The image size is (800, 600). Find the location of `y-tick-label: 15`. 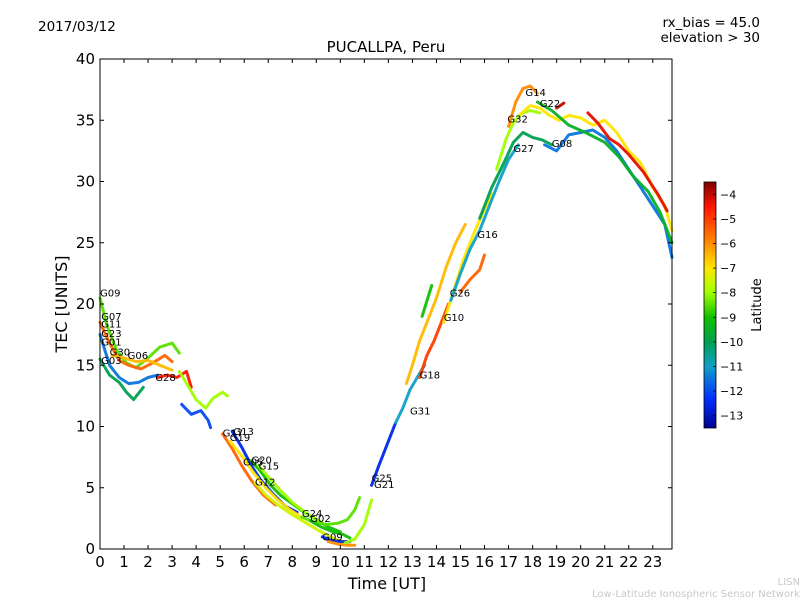

y-tick-label: 15 is located at coordinates (85, 365).